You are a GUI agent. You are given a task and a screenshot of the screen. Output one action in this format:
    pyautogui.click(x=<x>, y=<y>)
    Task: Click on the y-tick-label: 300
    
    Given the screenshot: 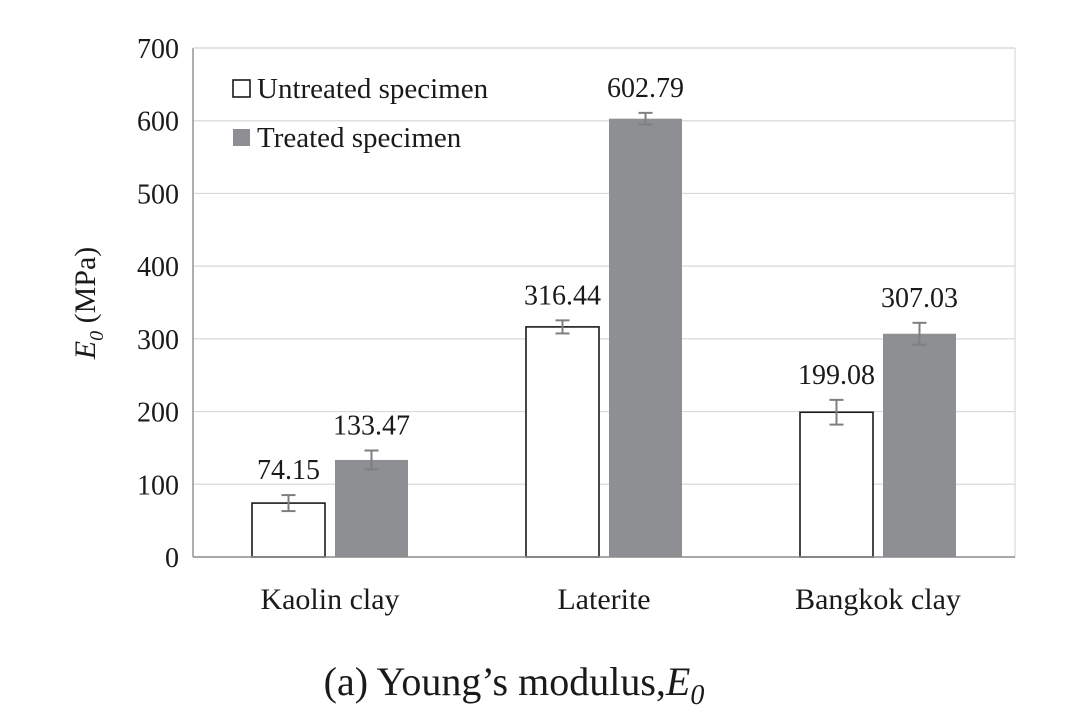 What is the action you would take?
    pyautogui.click(x=158, y=340)
    